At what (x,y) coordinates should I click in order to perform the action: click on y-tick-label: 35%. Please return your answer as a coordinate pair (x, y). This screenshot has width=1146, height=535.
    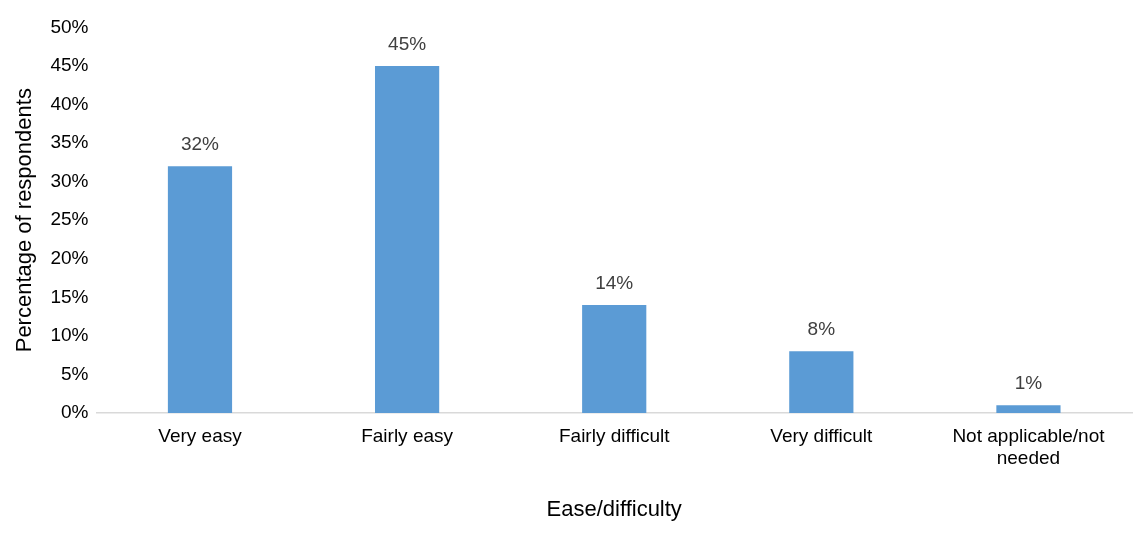
    Looking at the image, I should click on (69, 142).